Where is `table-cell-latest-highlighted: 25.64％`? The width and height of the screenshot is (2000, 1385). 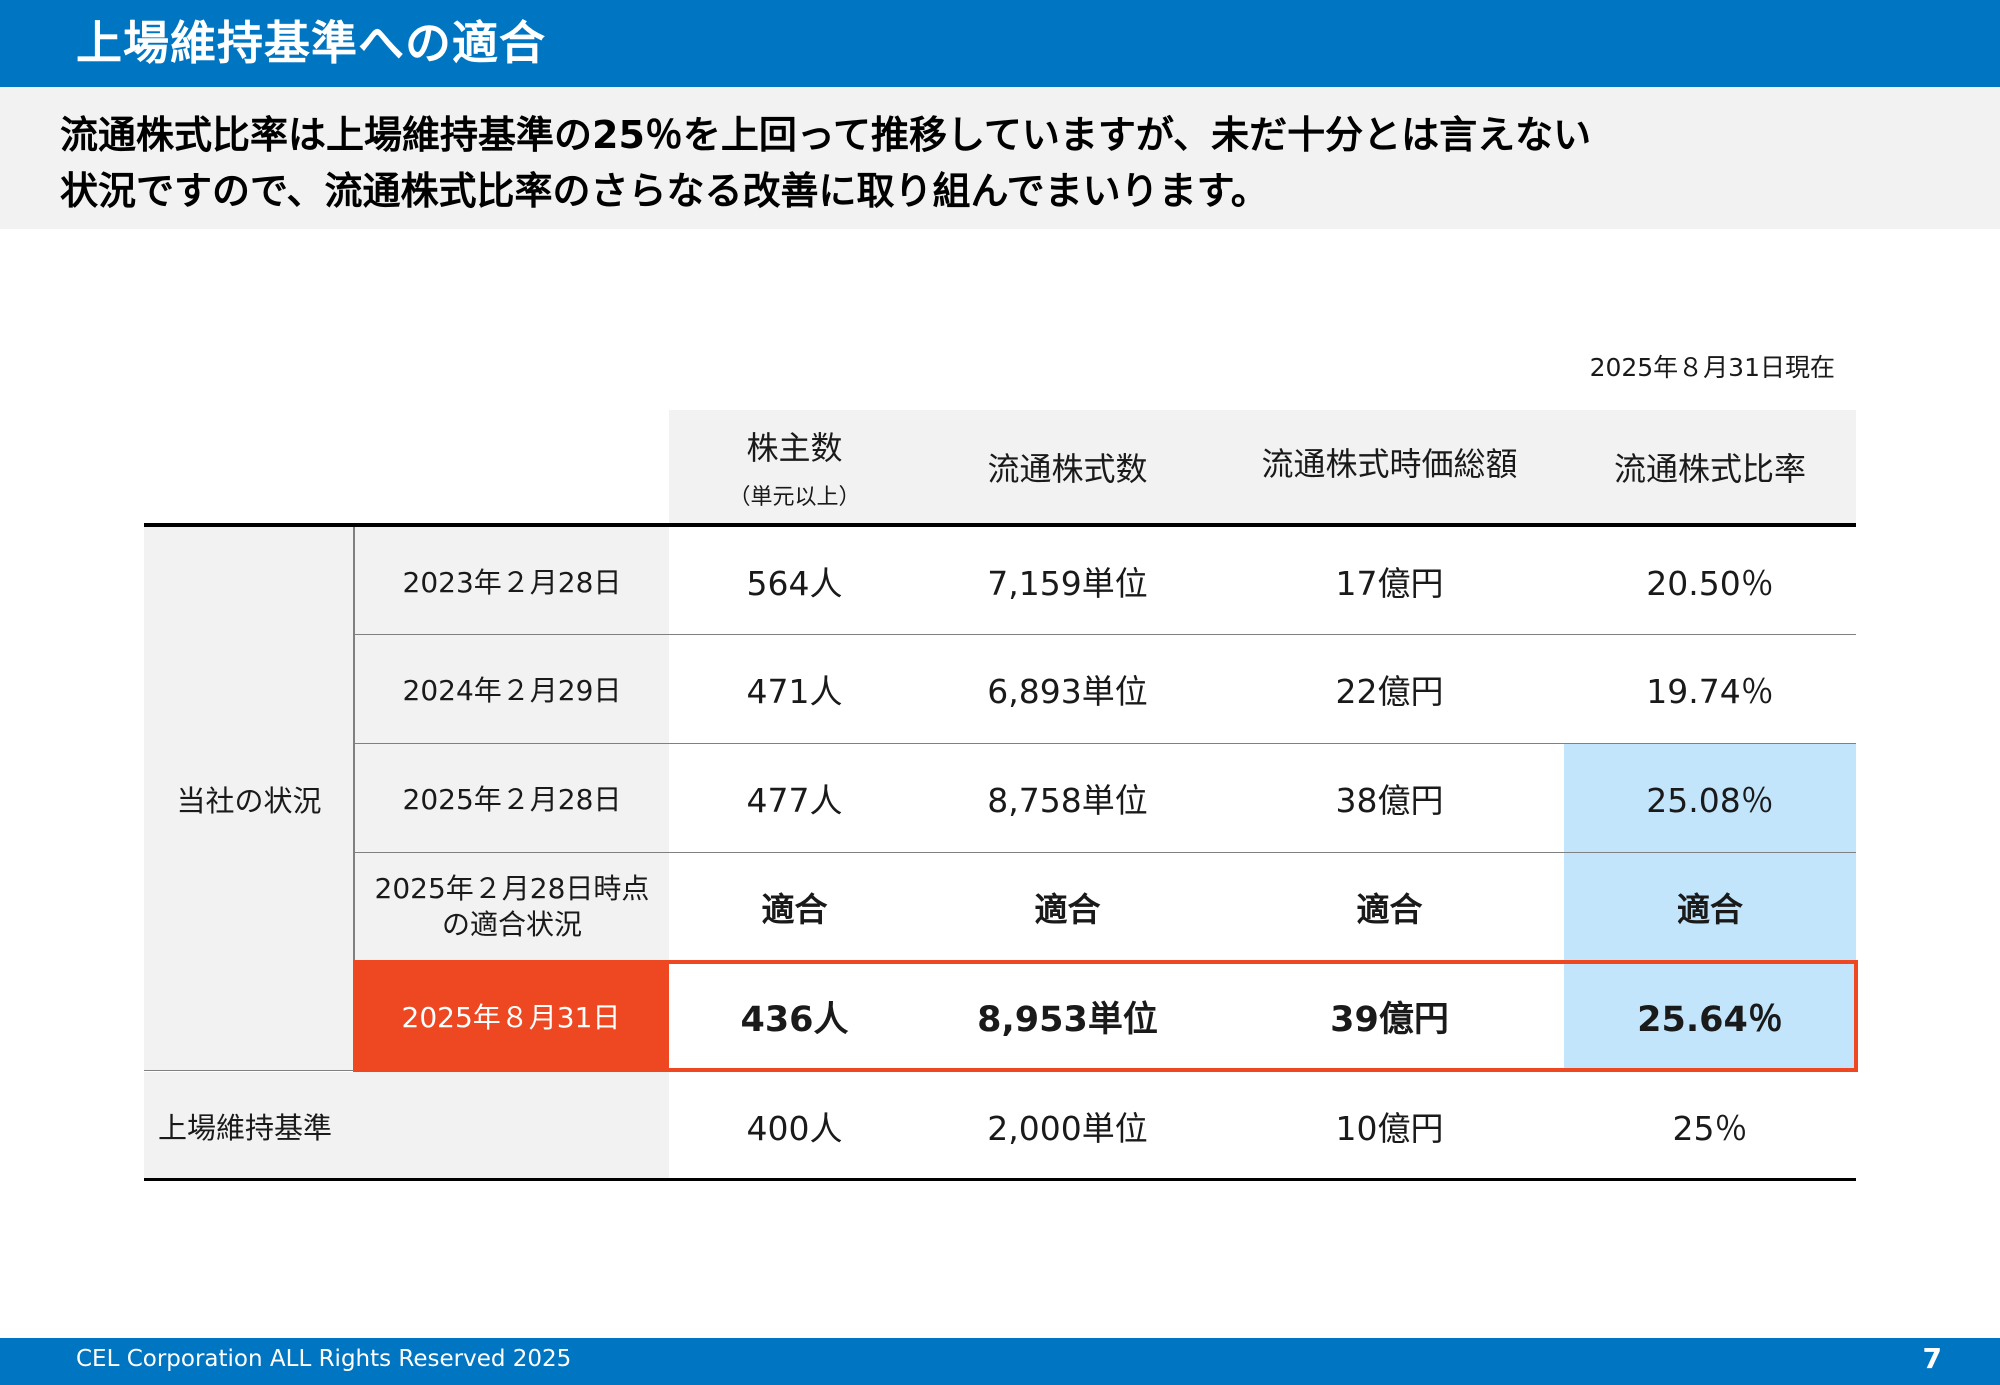
table-cell-latest-highlighted: 25.64％ is located at coordinates (1710, 1016).